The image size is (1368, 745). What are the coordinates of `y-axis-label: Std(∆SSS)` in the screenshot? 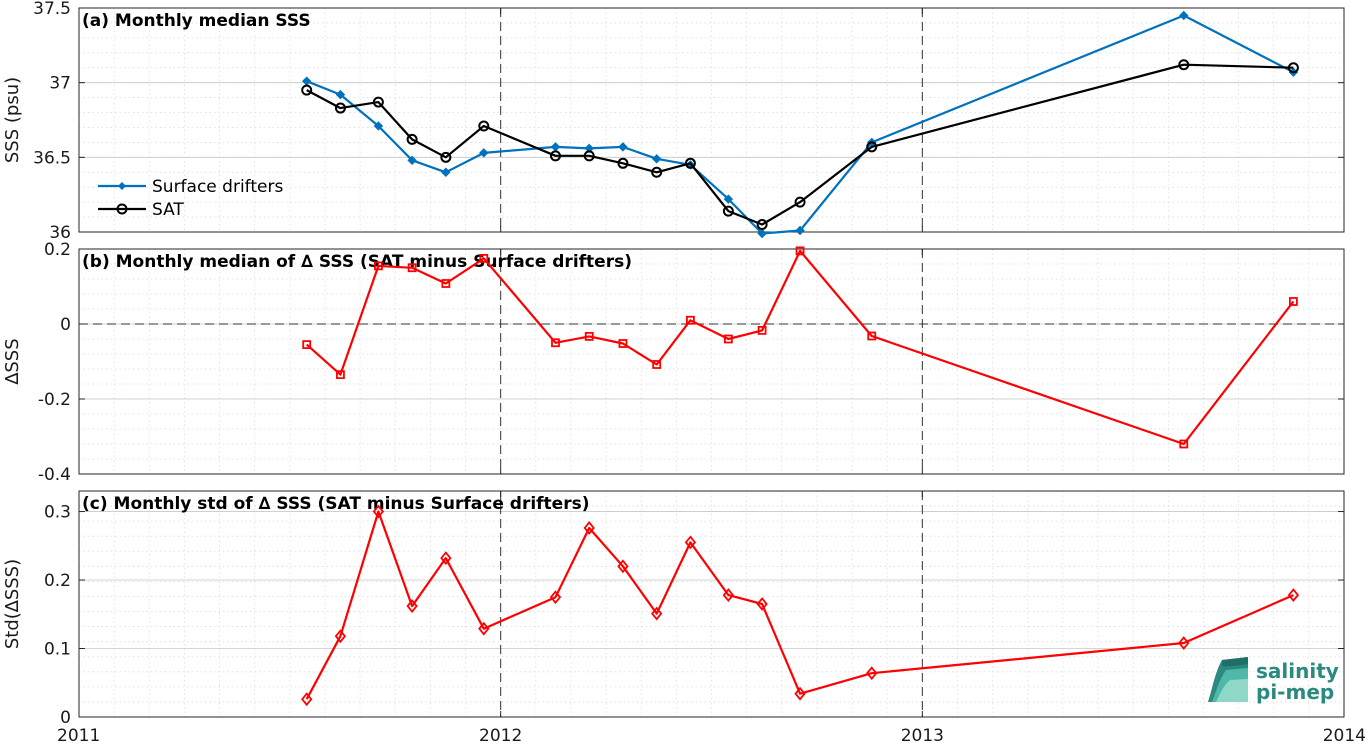 It's located at (12, 604).